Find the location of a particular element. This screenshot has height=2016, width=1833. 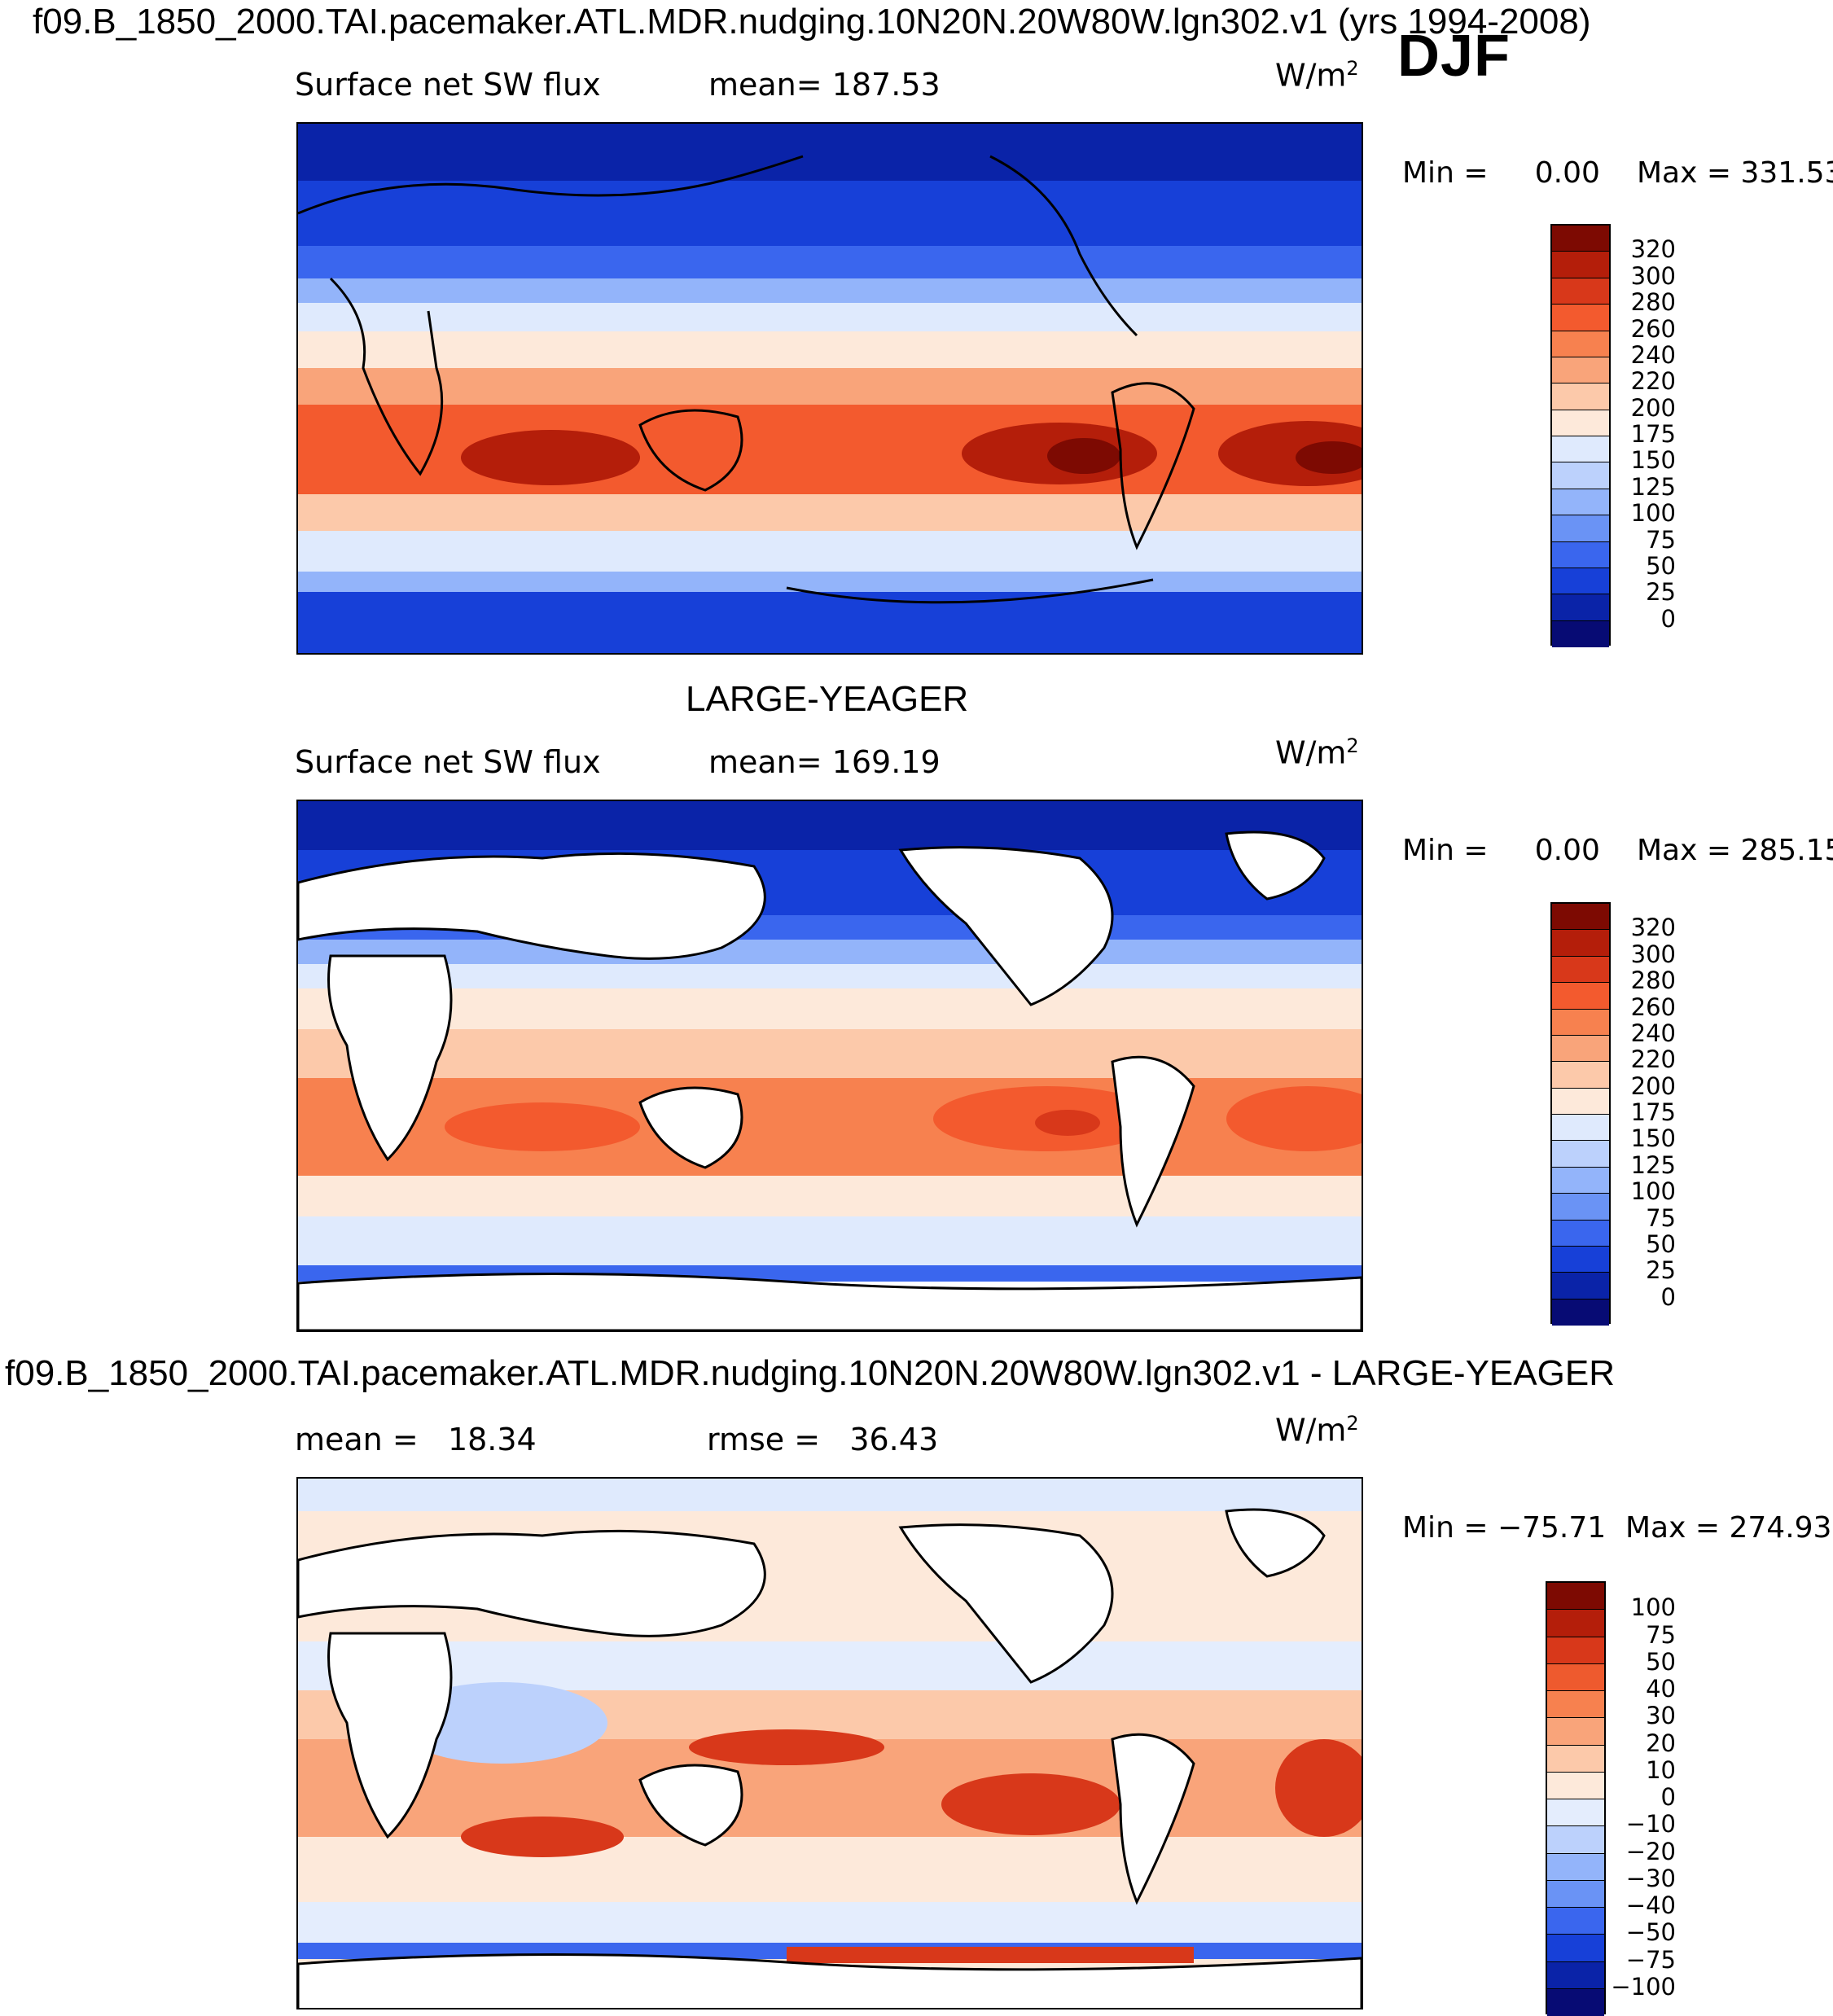

colorbar-tick-label: 175 is located at coordinates (1653, 1112).